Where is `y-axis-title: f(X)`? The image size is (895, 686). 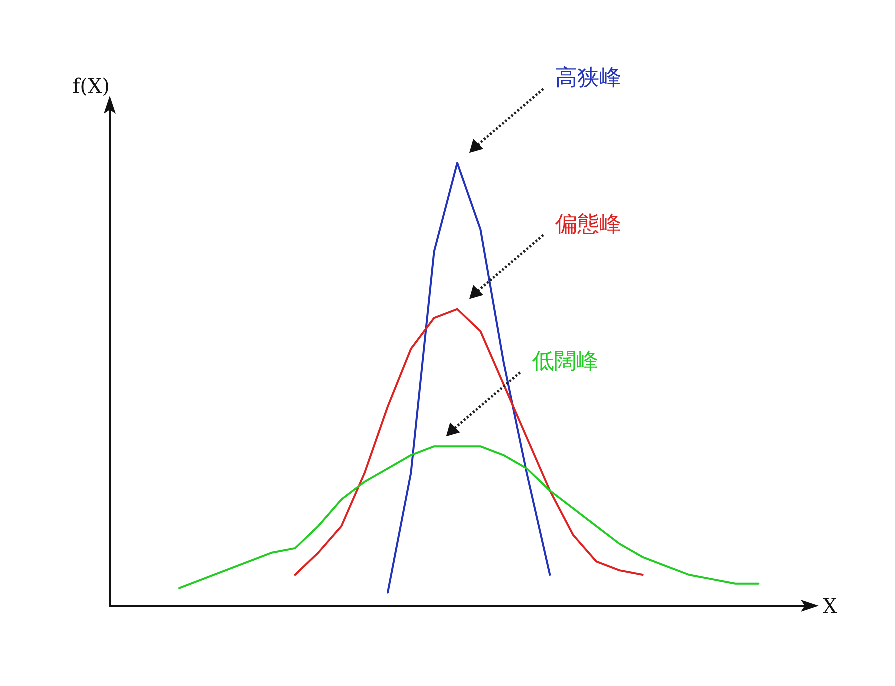
y-axis-title: f(X) is located at coordinates (91, 86).